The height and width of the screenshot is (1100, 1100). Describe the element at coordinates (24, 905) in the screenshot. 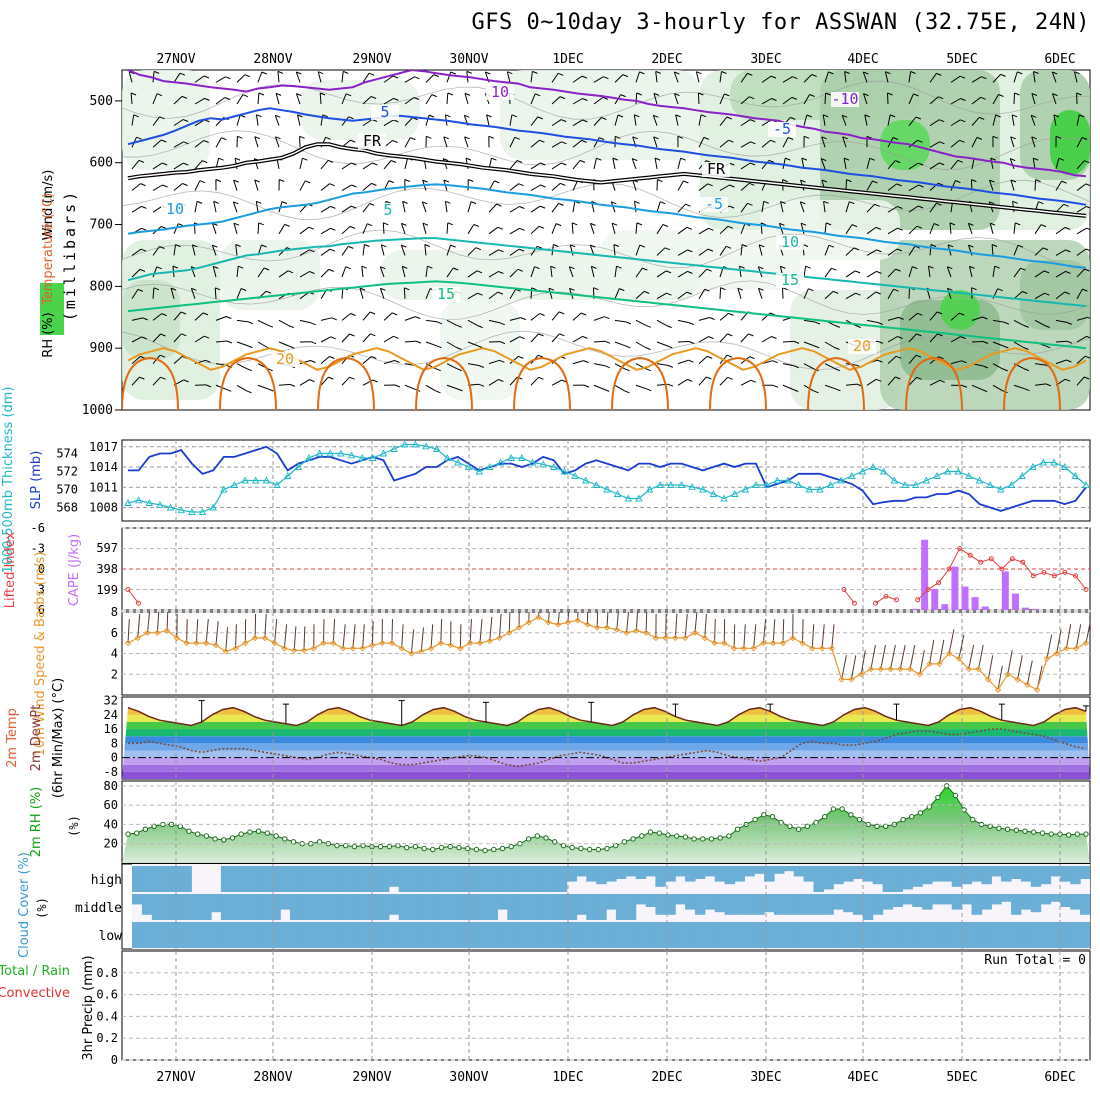

I see `cloud-ylabel: Cloud Cover (%)` at that location.